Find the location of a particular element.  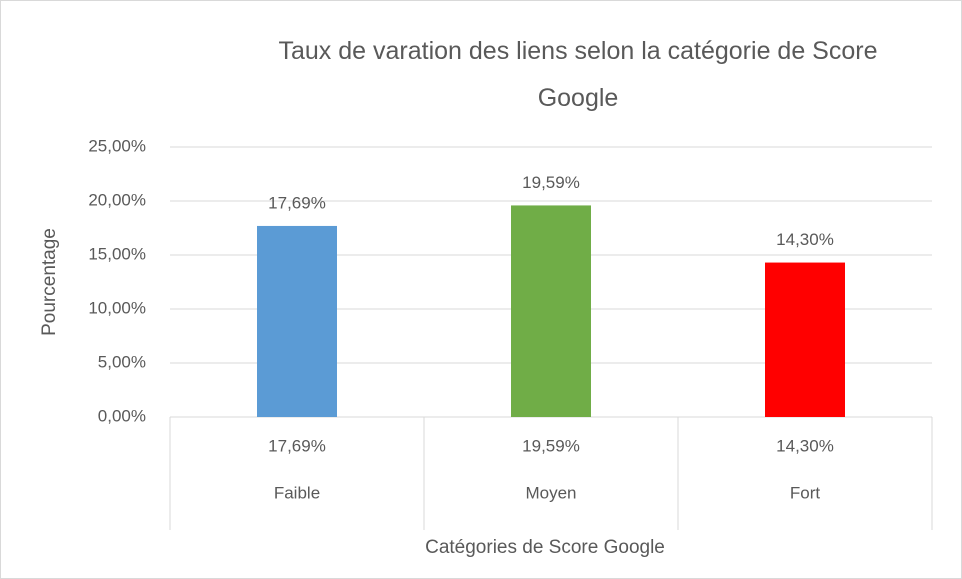

data-label: 19,59% is located at coordinates (551, 182).